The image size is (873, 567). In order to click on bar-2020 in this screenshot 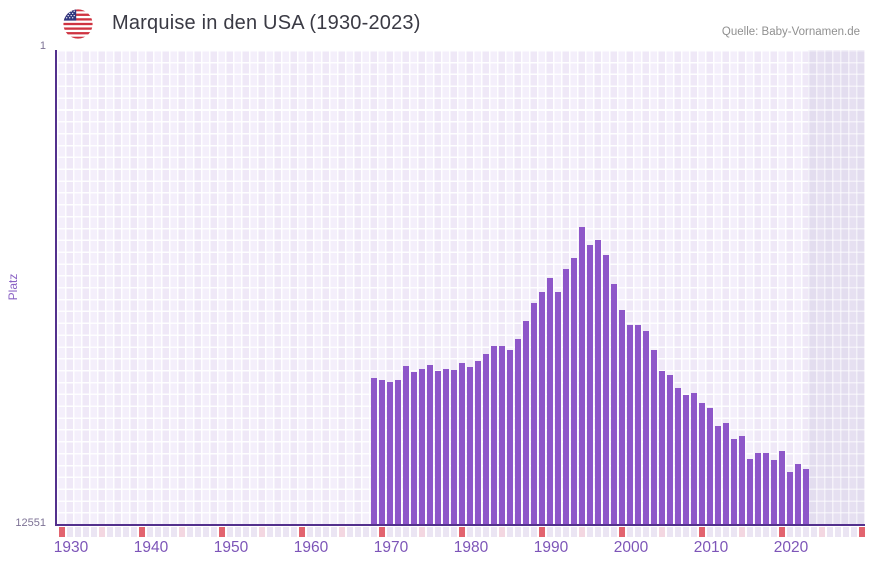, I will do `click(781, 487)`.